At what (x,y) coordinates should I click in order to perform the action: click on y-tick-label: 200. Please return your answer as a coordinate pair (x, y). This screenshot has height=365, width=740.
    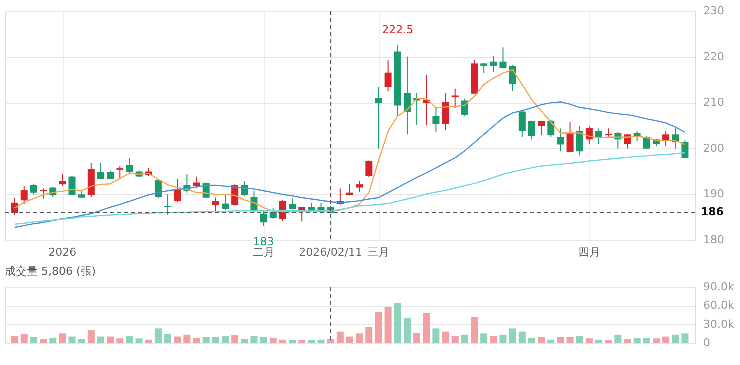
    Looking at the image, I should click on (714, 148).